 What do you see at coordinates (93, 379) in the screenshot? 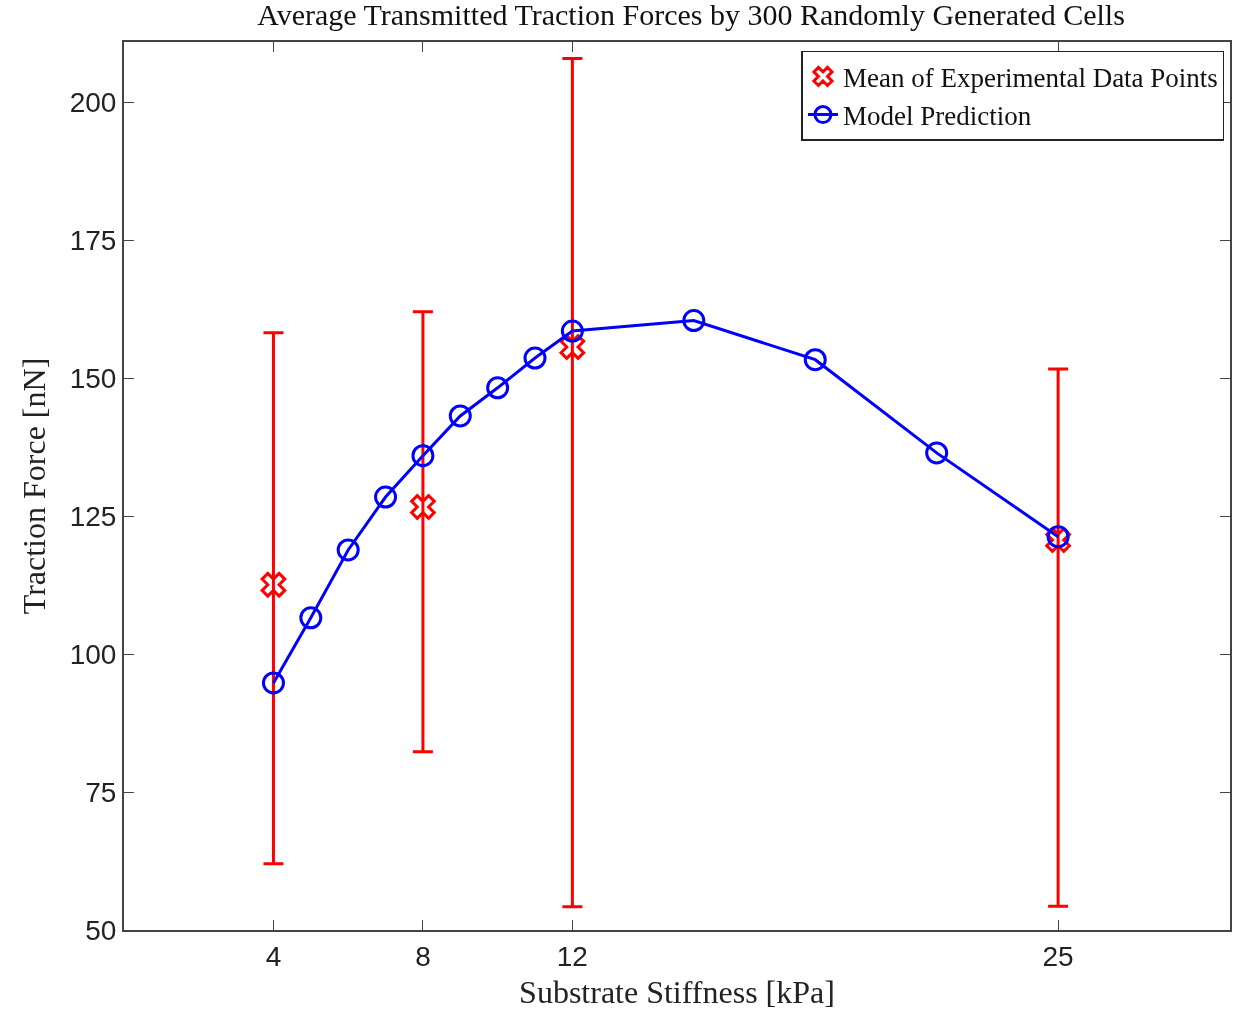
I see `y-tick-label: 150` at bounding box center [93, 379].